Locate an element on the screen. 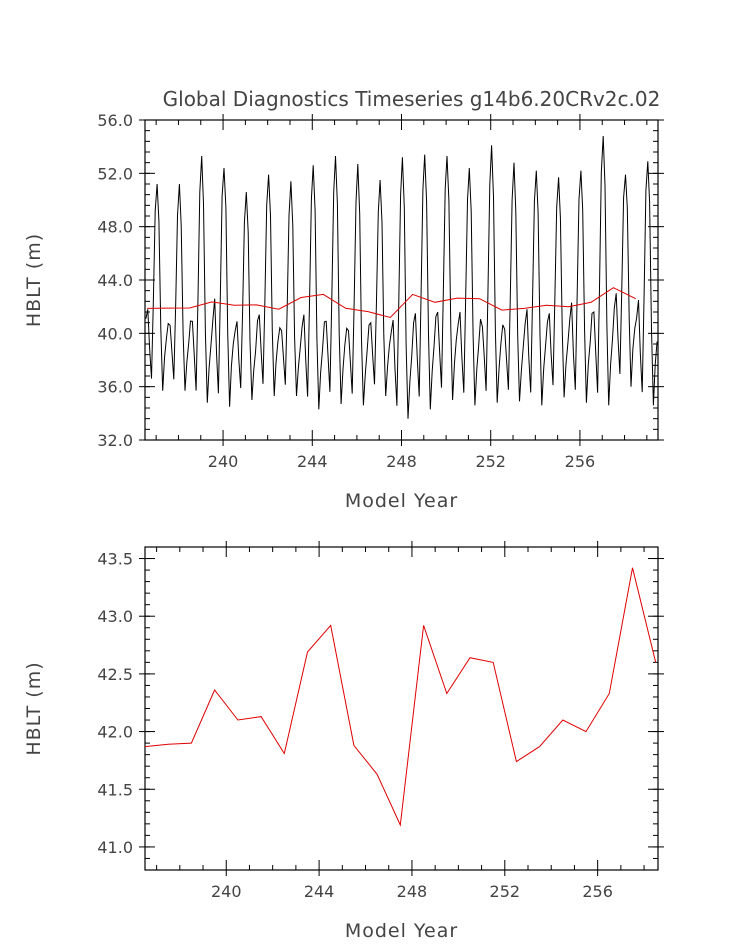 The image size is (733, 945). y-tick-label: 44.0 is located at coordinates (115, 280).